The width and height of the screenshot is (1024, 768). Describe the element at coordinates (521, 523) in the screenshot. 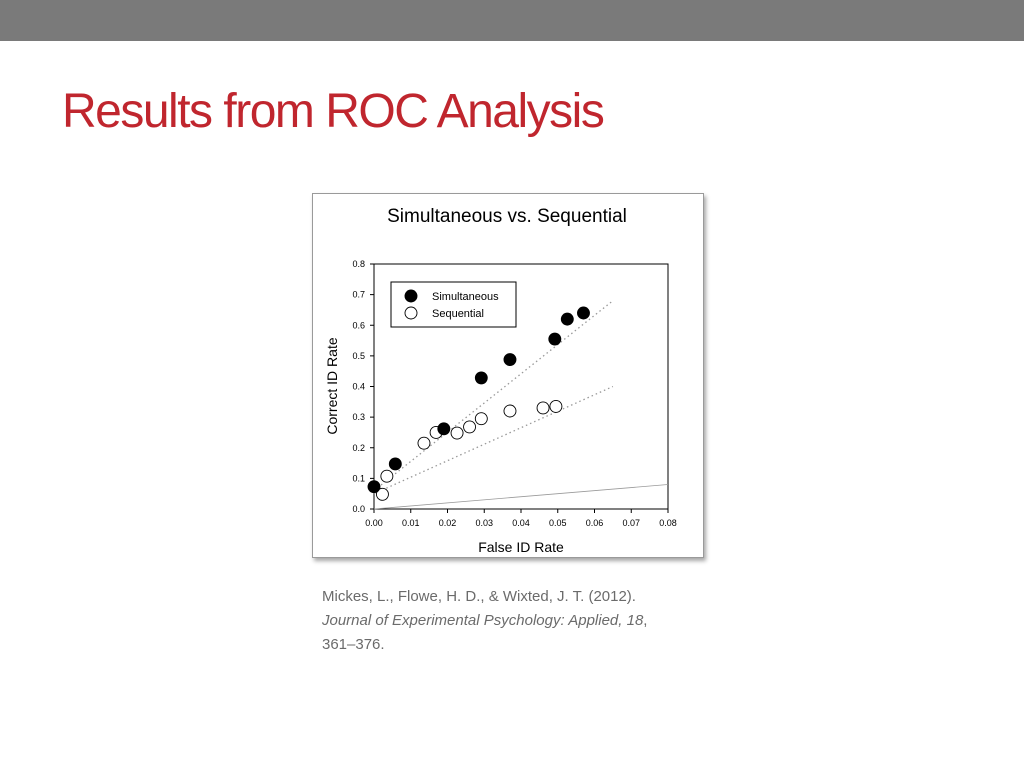

I see `x-tick-label: 0.04` at that location.